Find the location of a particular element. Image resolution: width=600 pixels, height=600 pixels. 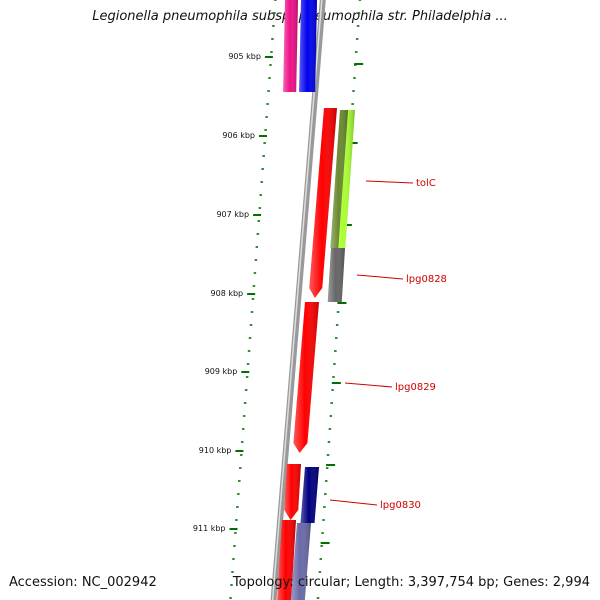

tick-label: 911 kbp is located at coordinates (209, 528).